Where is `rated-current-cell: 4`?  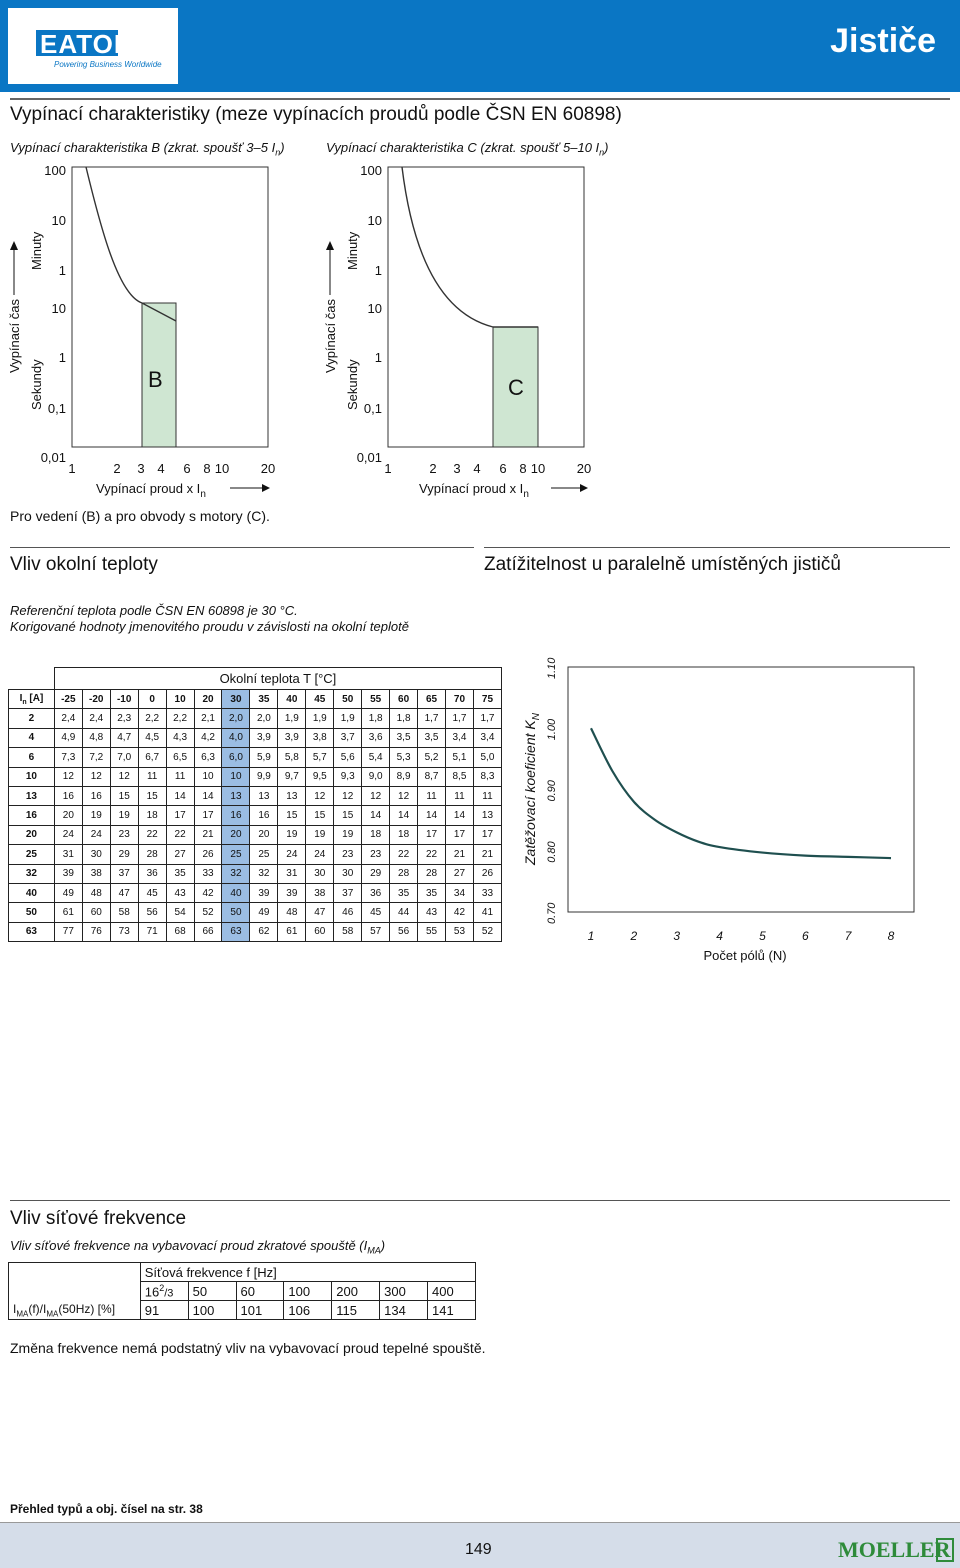
rated-current-cell: 4 is located at coordinates (31, 738).